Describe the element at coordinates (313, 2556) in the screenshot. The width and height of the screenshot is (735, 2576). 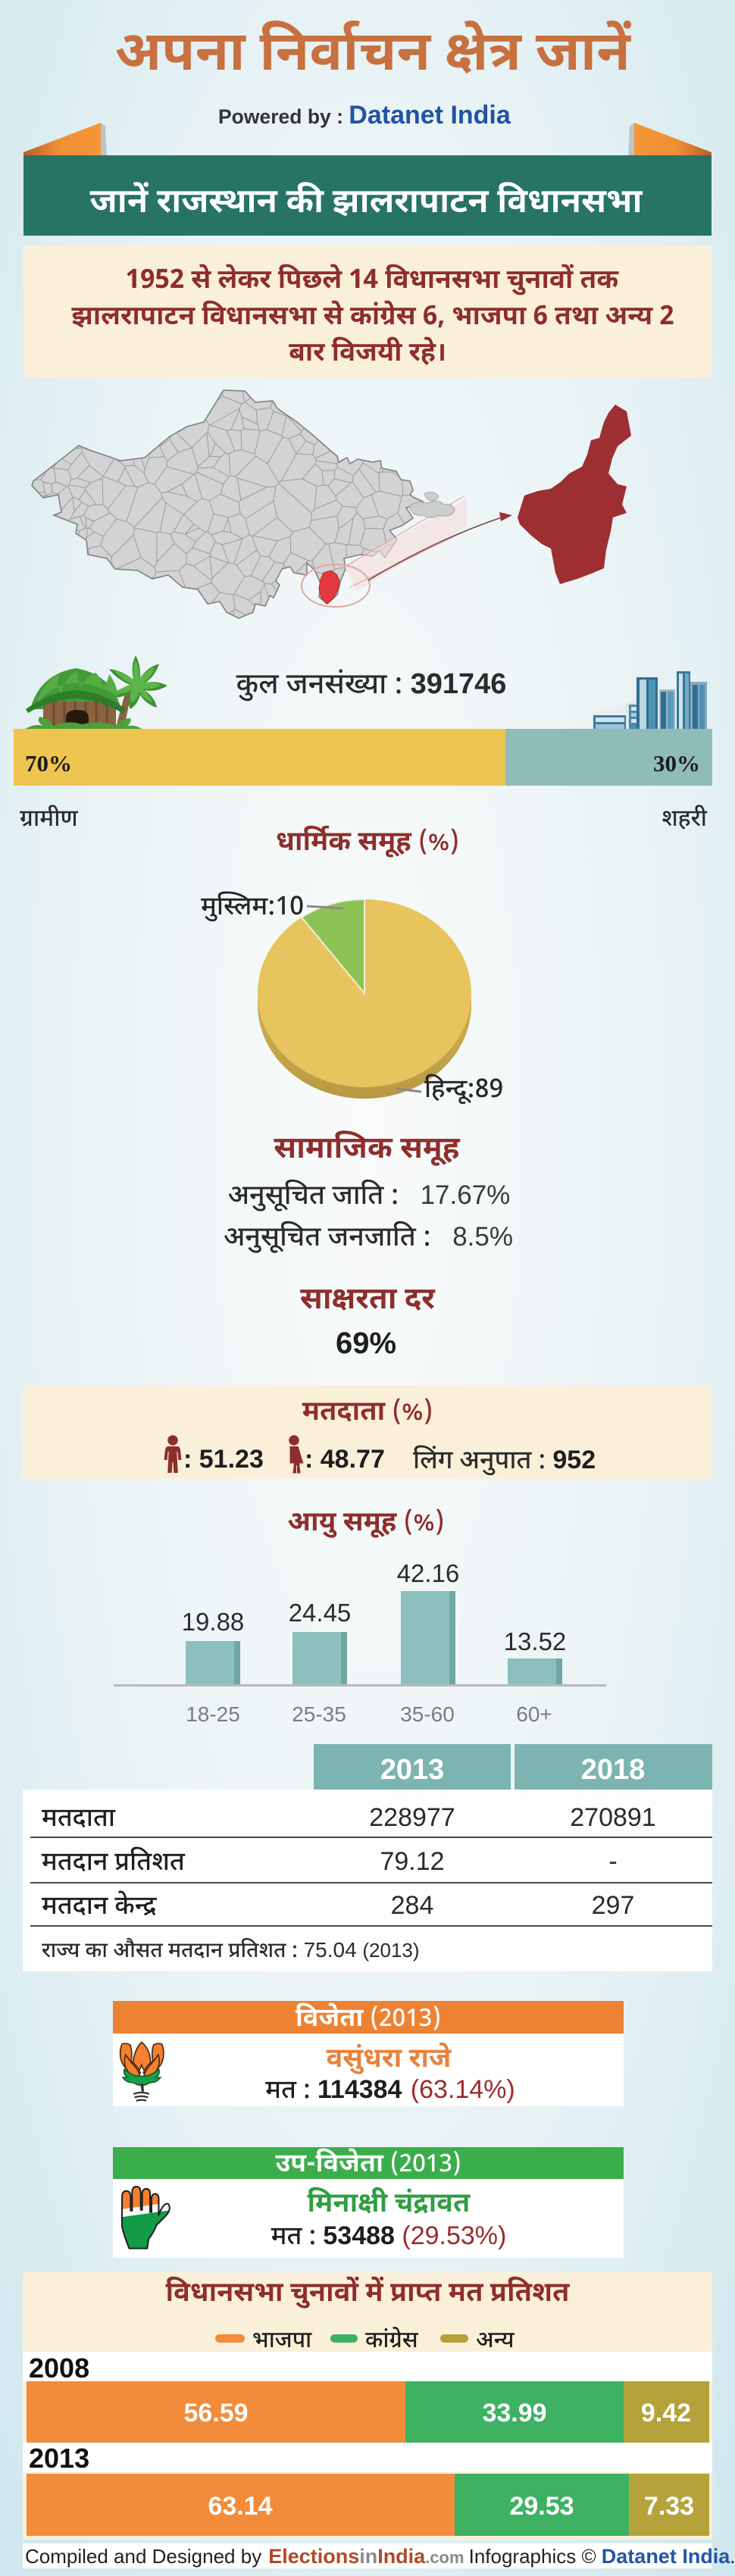
I see `svg-text: Elections` at that location.